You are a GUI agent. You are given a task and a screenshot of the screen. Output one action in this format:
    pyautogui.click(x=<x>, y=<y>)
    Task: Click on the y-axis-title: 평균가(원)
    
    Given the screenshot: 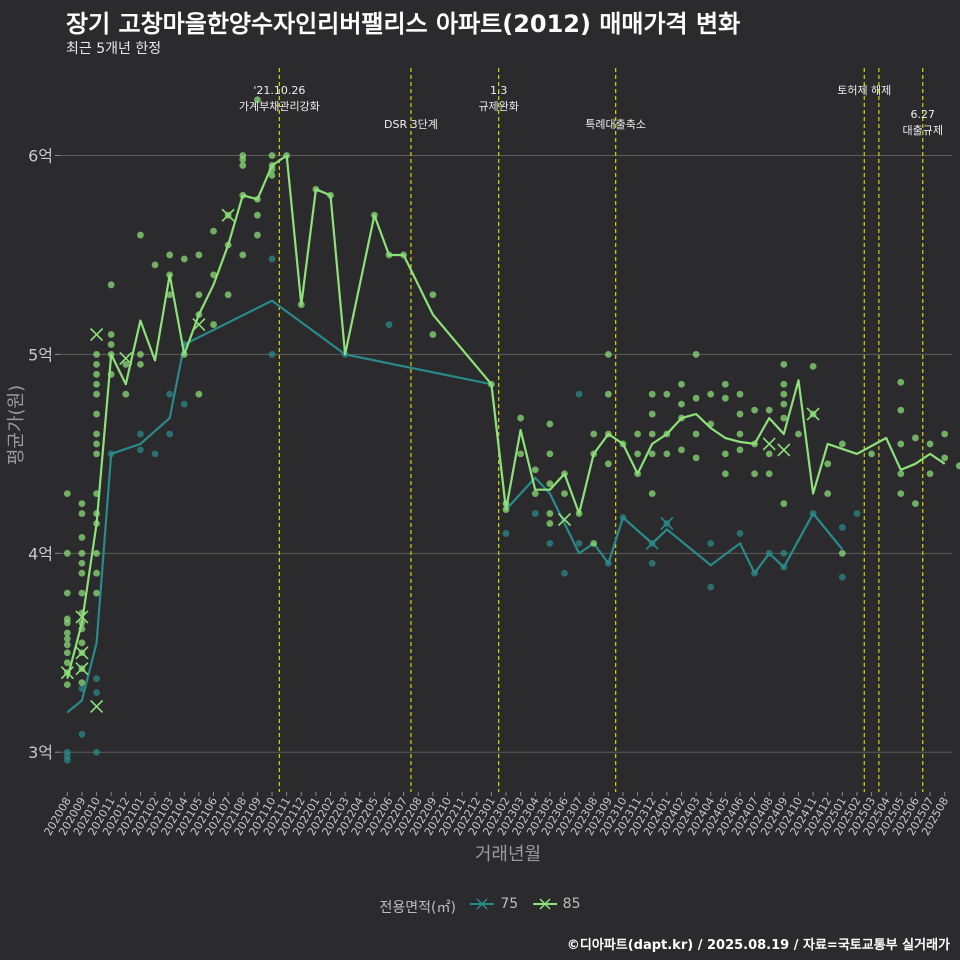 What is the action you would take?
    pyautogui.click(x=16, y=425)
    